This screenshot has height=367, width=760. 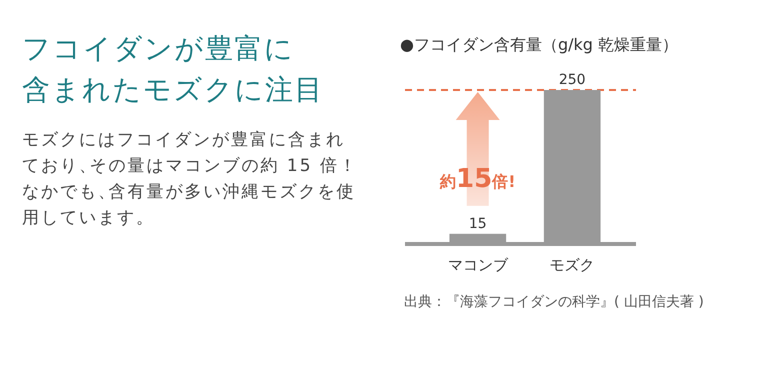 What do you see at coordinates (190, 179) in the screenshot?
I see `text: モズクにはフコイダンが豊富に含まれており、その量はマコンブの約 15 倍！なかでも、含有量が多い沖縄モズクを使用しています。` at bounding box center [190, 179].